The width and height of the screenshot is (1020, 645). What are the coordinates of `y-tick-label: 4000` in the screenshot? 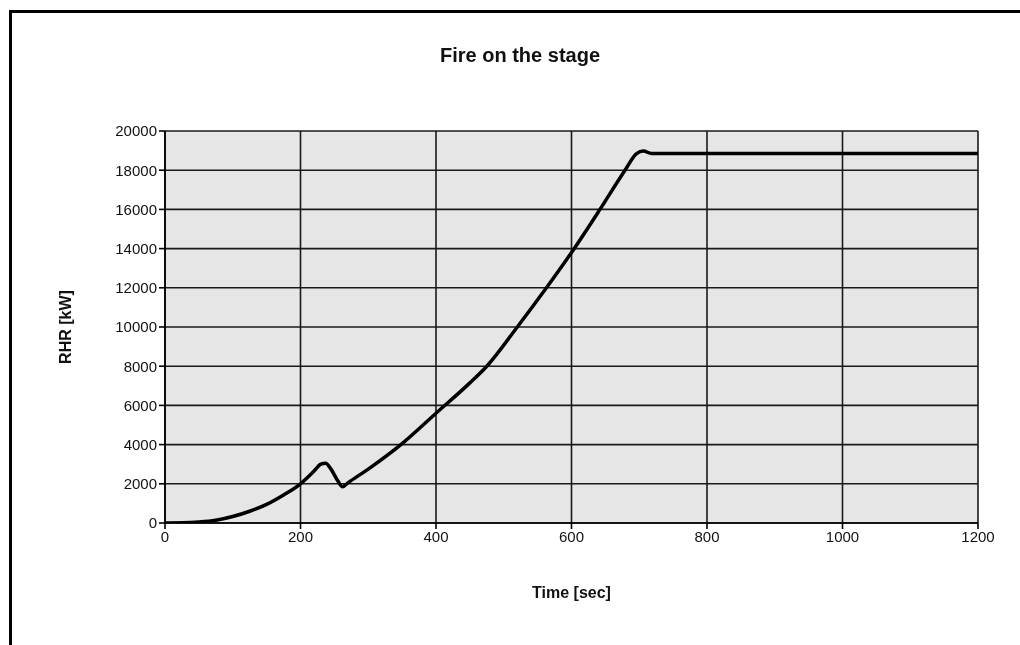 It's located at (140, 444).